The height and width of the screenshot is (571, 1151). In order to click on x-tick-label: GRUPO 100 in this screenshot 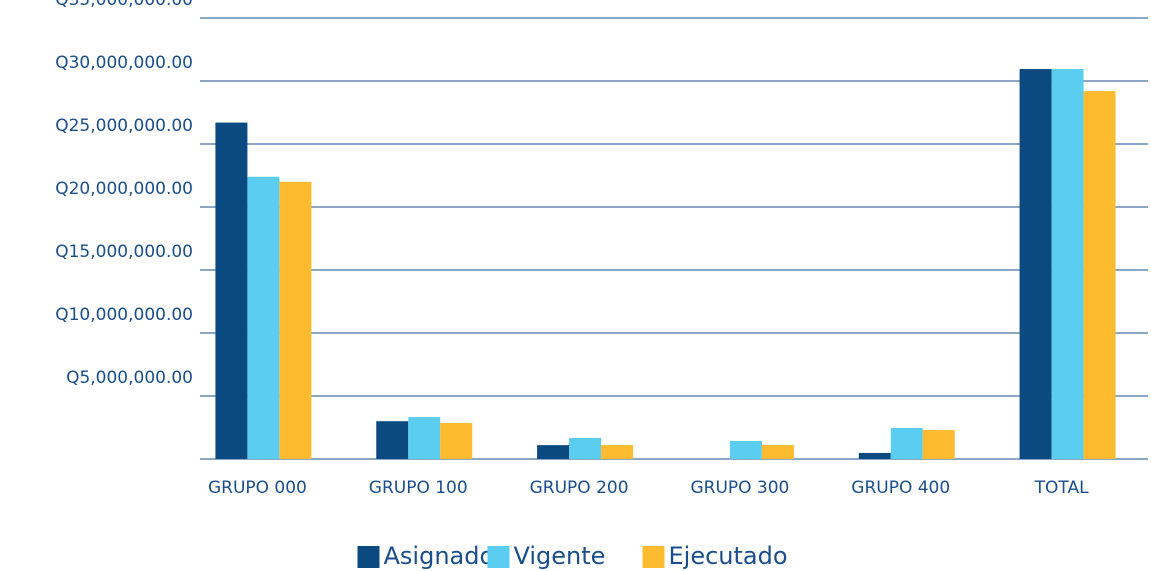, I will do `click(418, 488)`.